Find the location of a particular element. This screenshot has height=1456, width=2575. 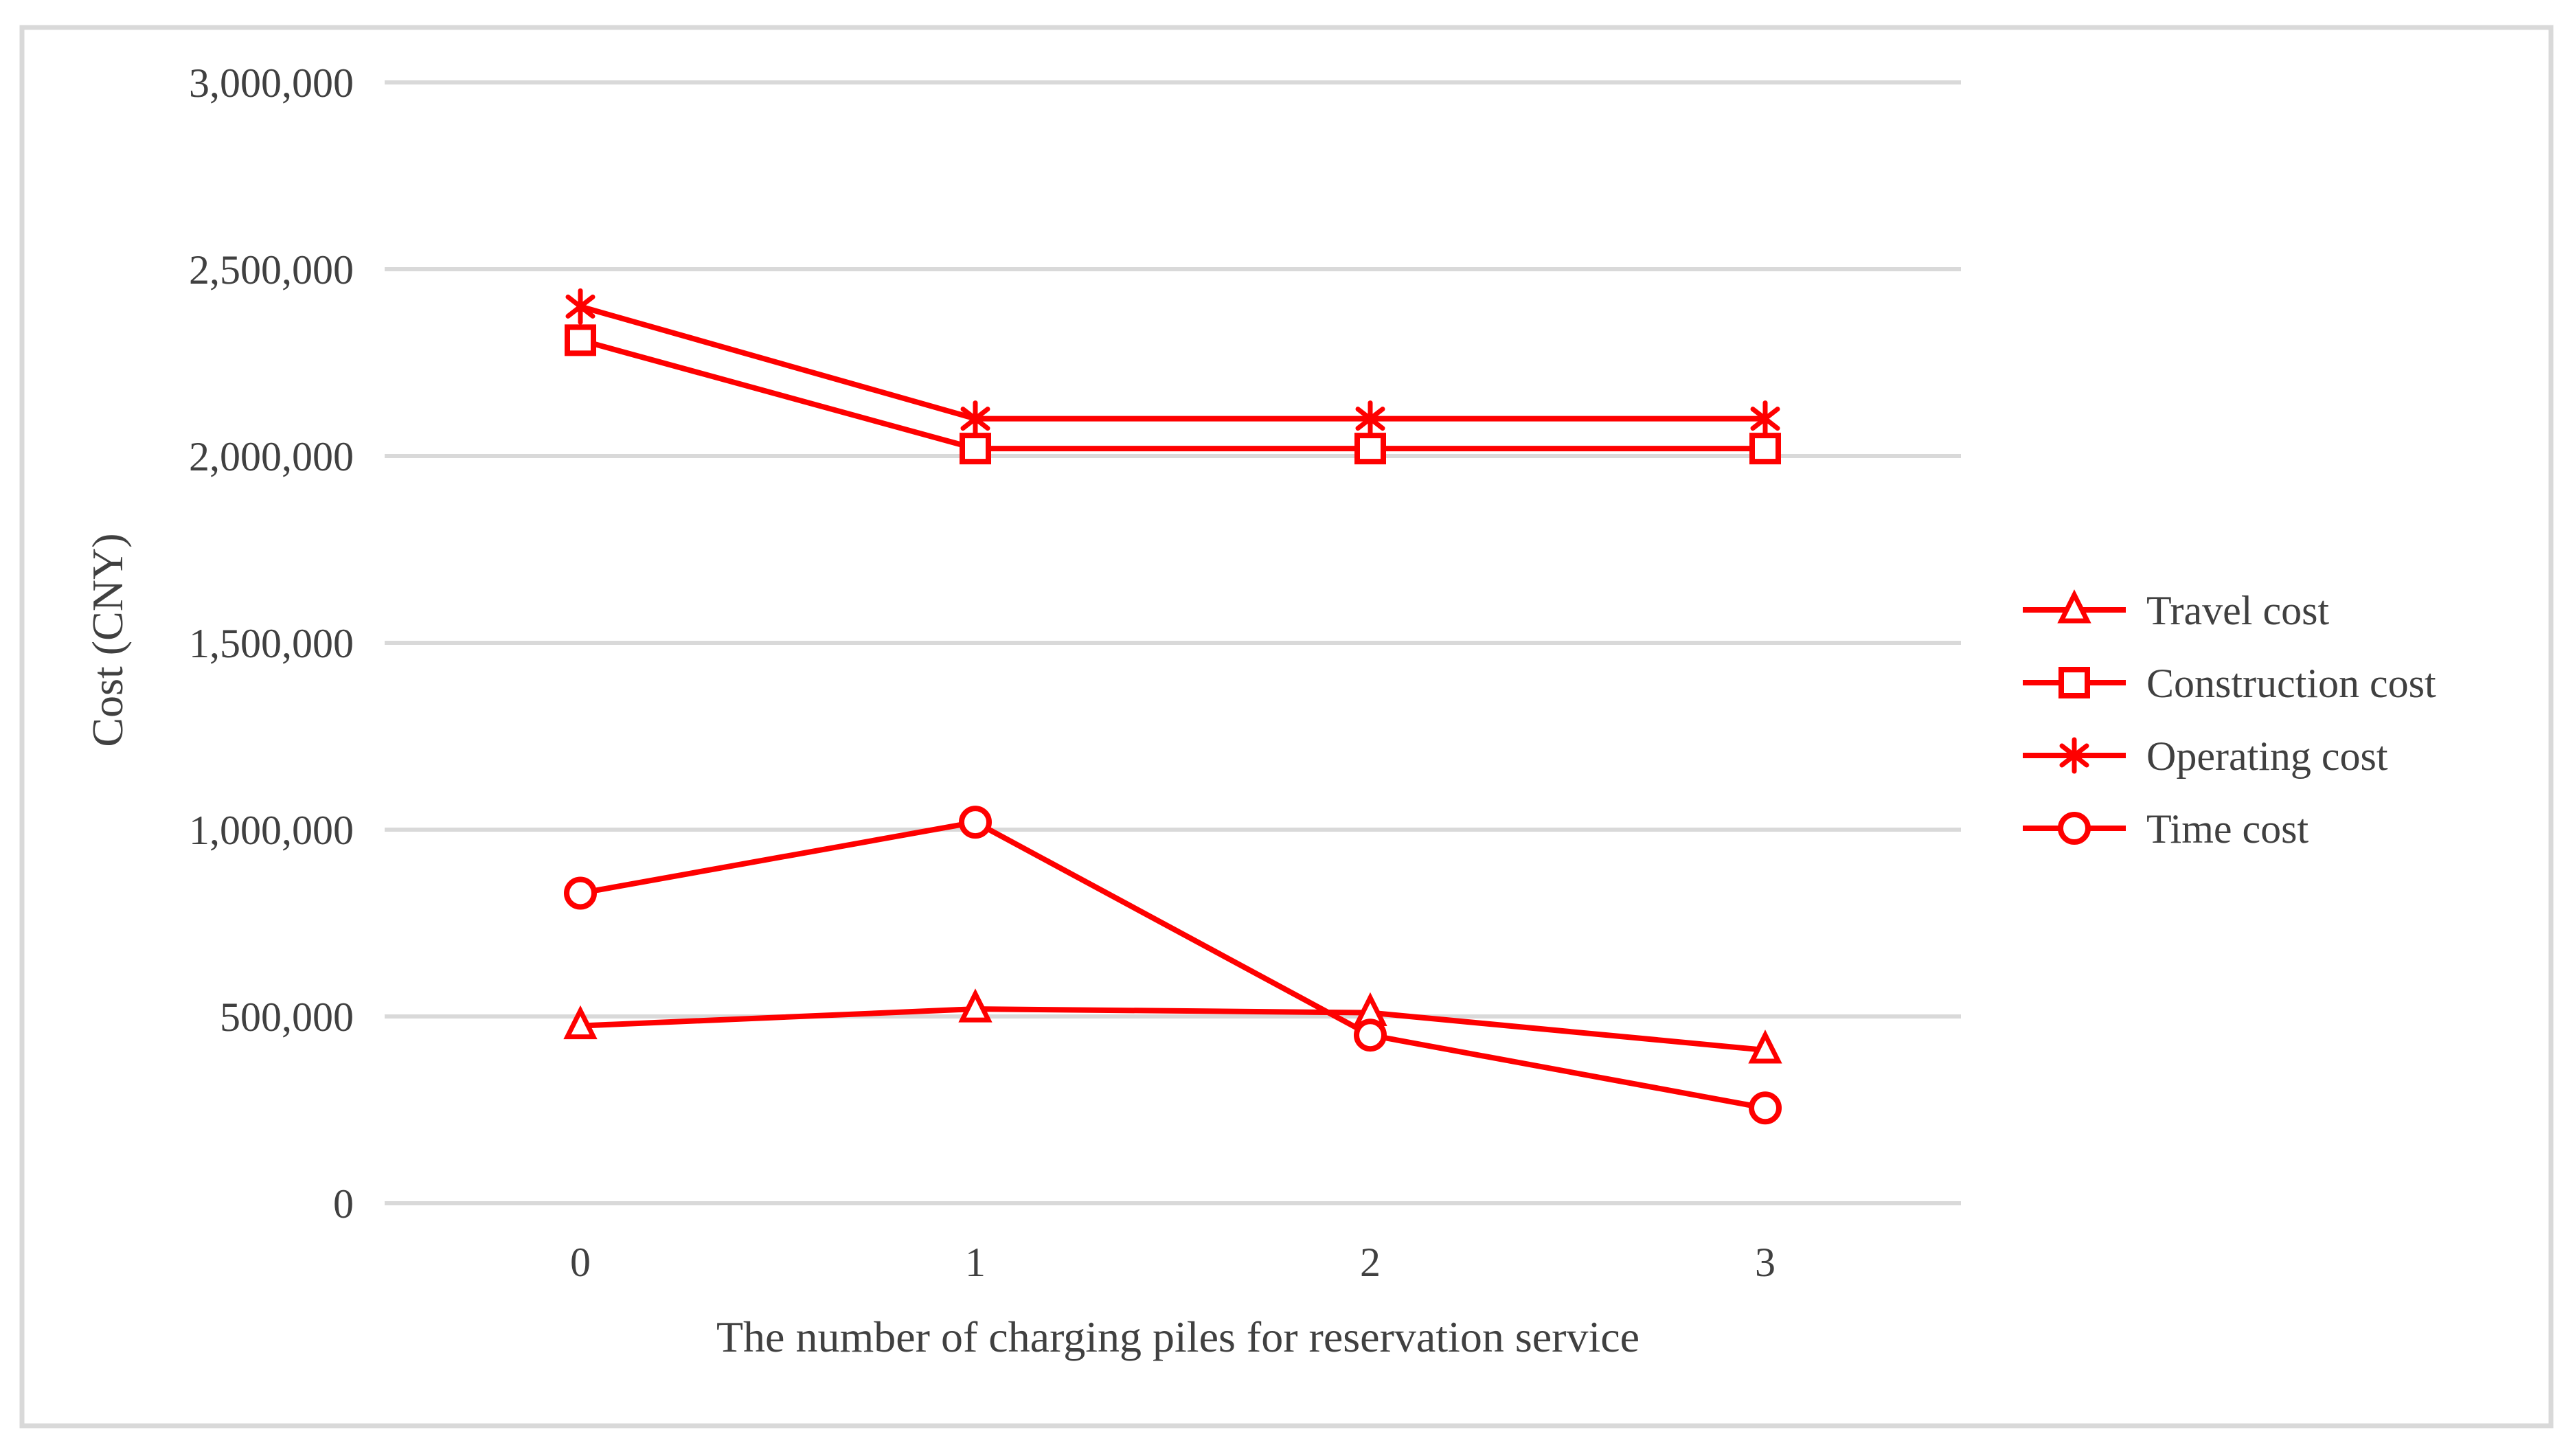

legend-entry-time-cost: Time cost is located at coordinates (2166, 829).